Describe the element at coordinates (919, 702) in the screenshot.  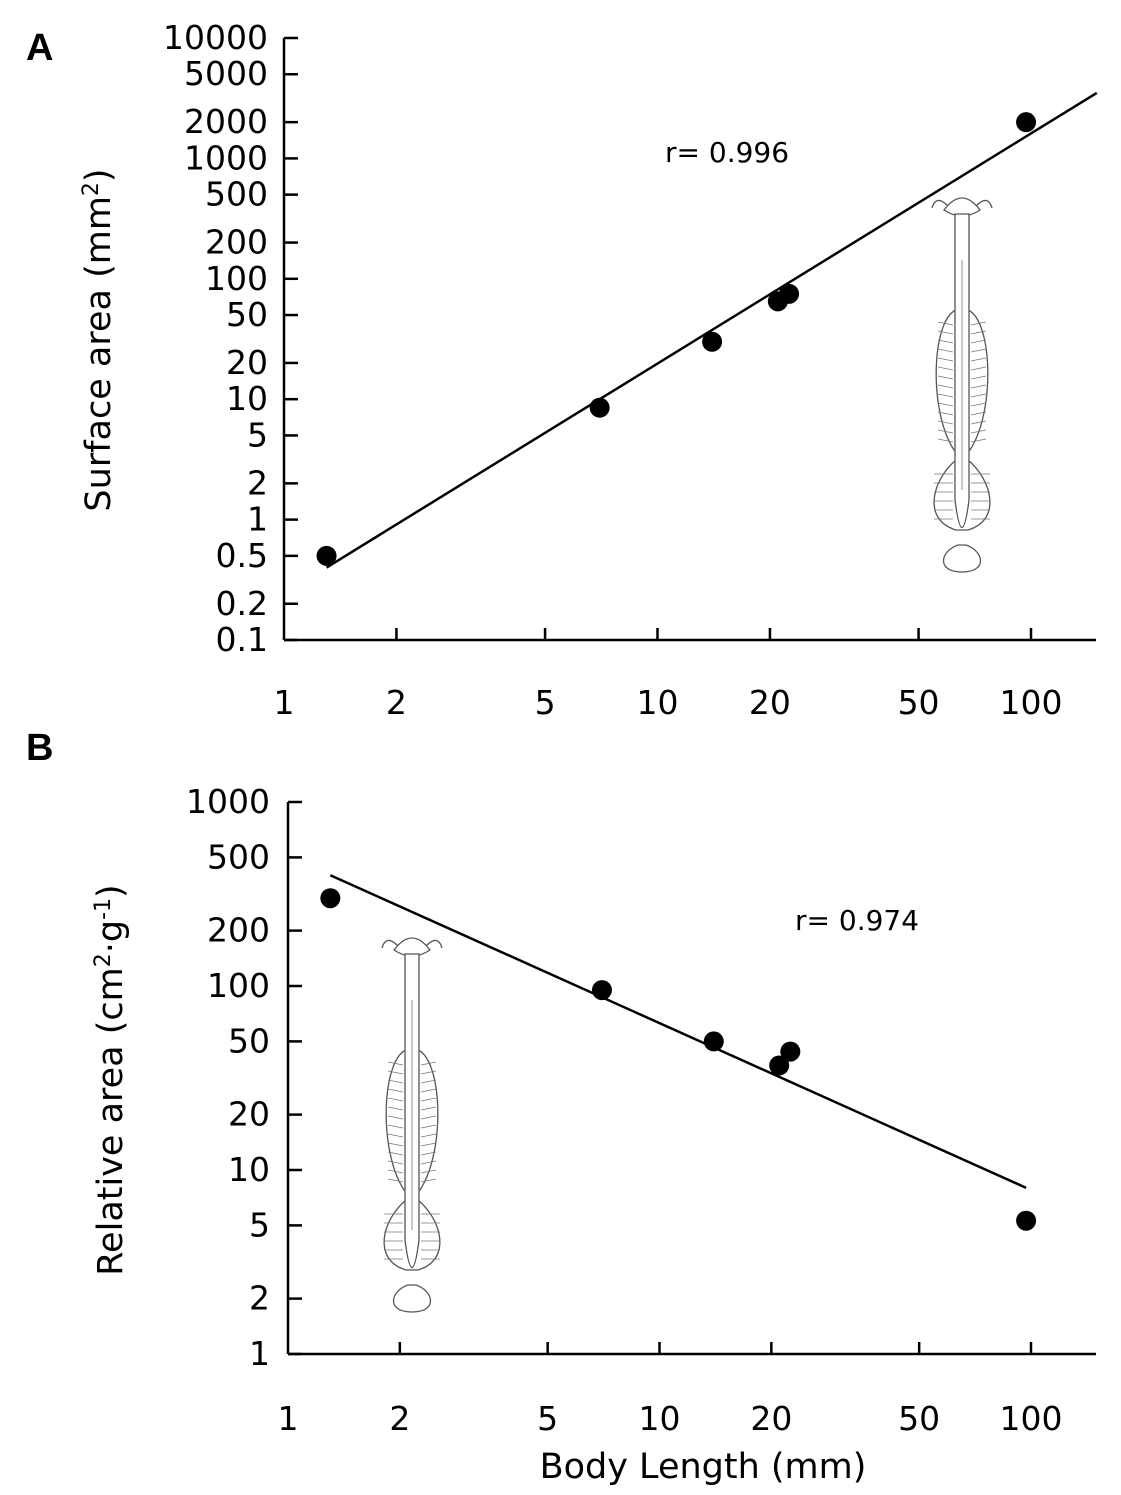
I see `panel-a-x-tick-label: 50` at that location.